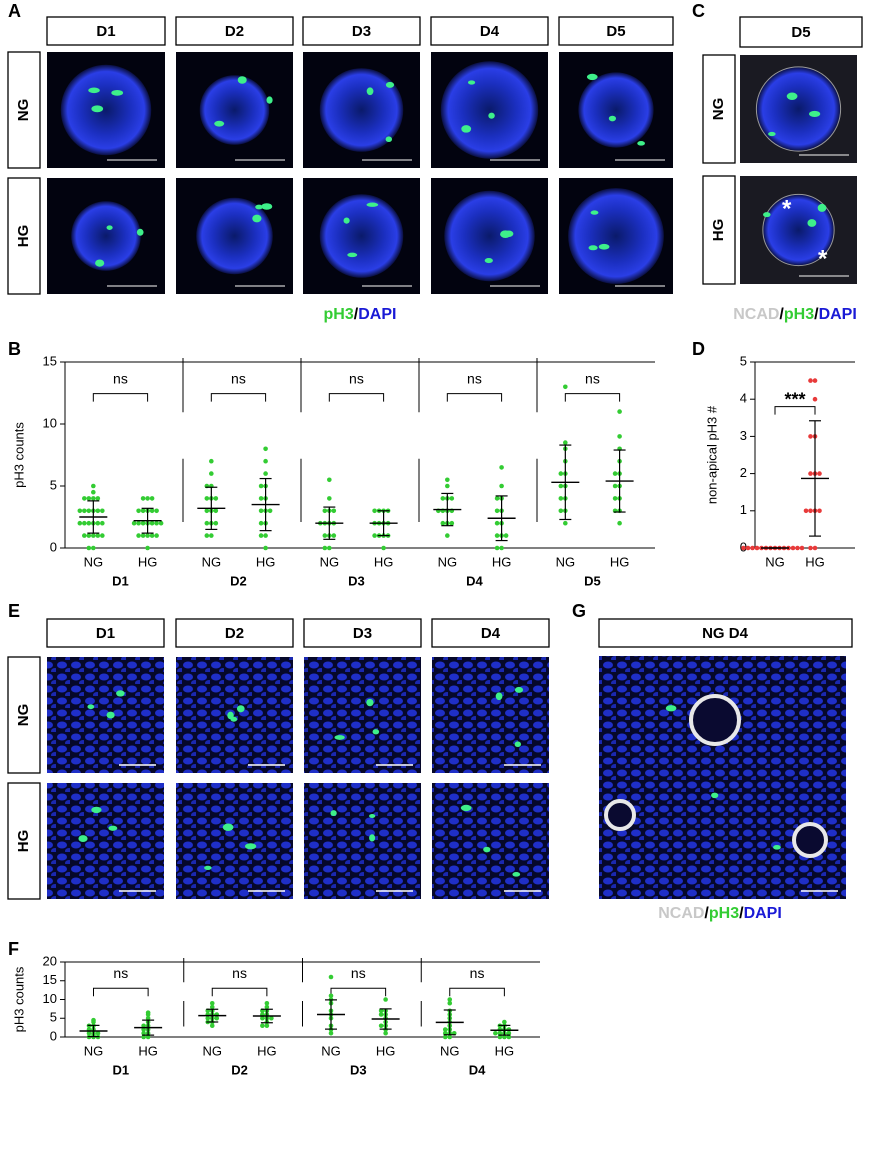  What do you see at coordinates (13, 949) in the screenshot?
I see `panel-letter: F` at bounding box center [13, 949].